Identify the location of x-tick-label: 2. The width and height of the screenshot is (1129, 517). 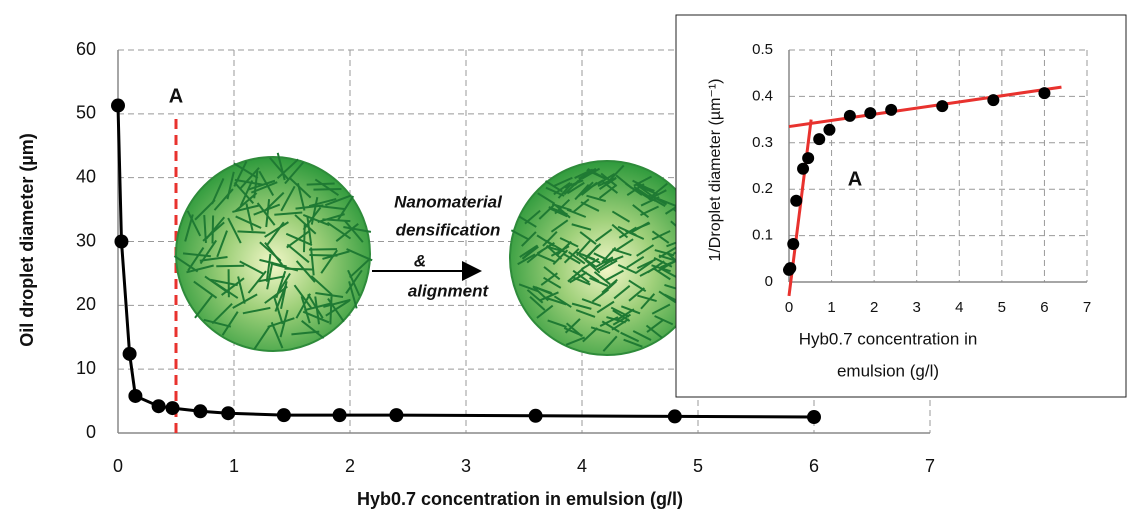
(350, 466).